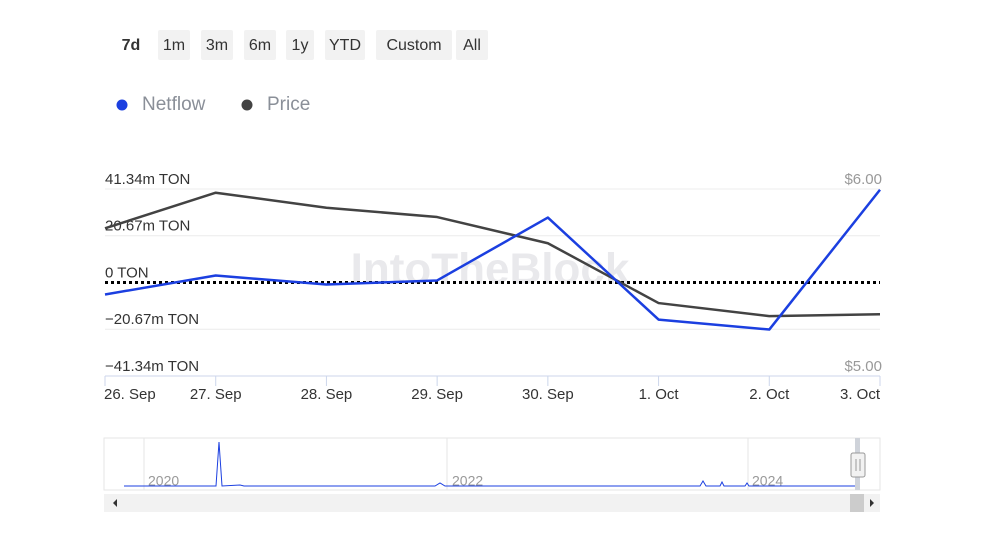 This screenshot has width=984, height=554. Describe the element at coordinates (863, 366) in the screenshot. I see `y2-tick-label: $5.00` at that location.